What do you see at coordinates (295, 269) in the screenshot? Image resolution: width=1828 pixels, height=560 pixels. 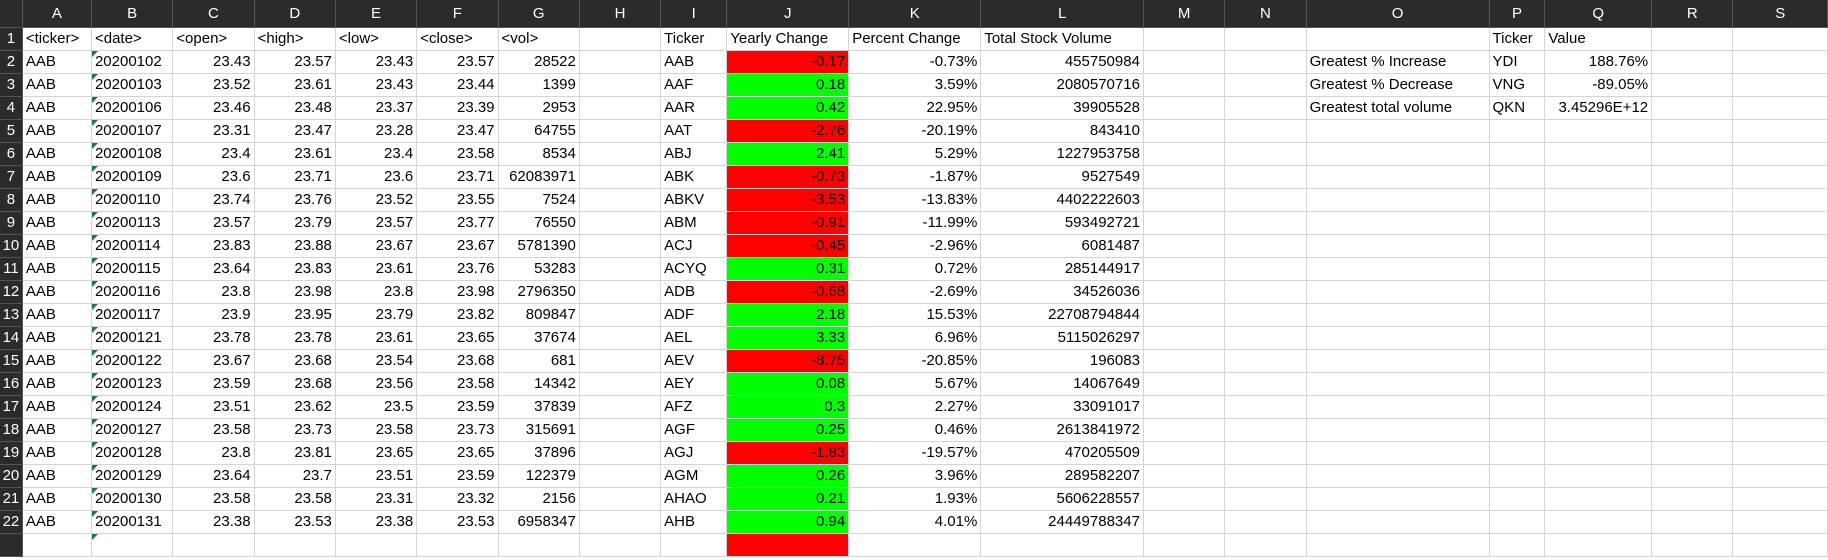 I see `cell-high: 23.83` at bounding box center [295, 269].